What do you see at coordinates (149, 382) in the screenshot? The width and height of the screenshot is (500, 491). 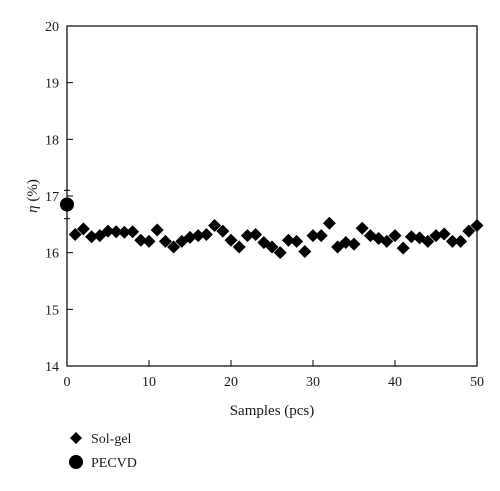 I see `x-tick-label: 10` at bounding box center [149, 382].